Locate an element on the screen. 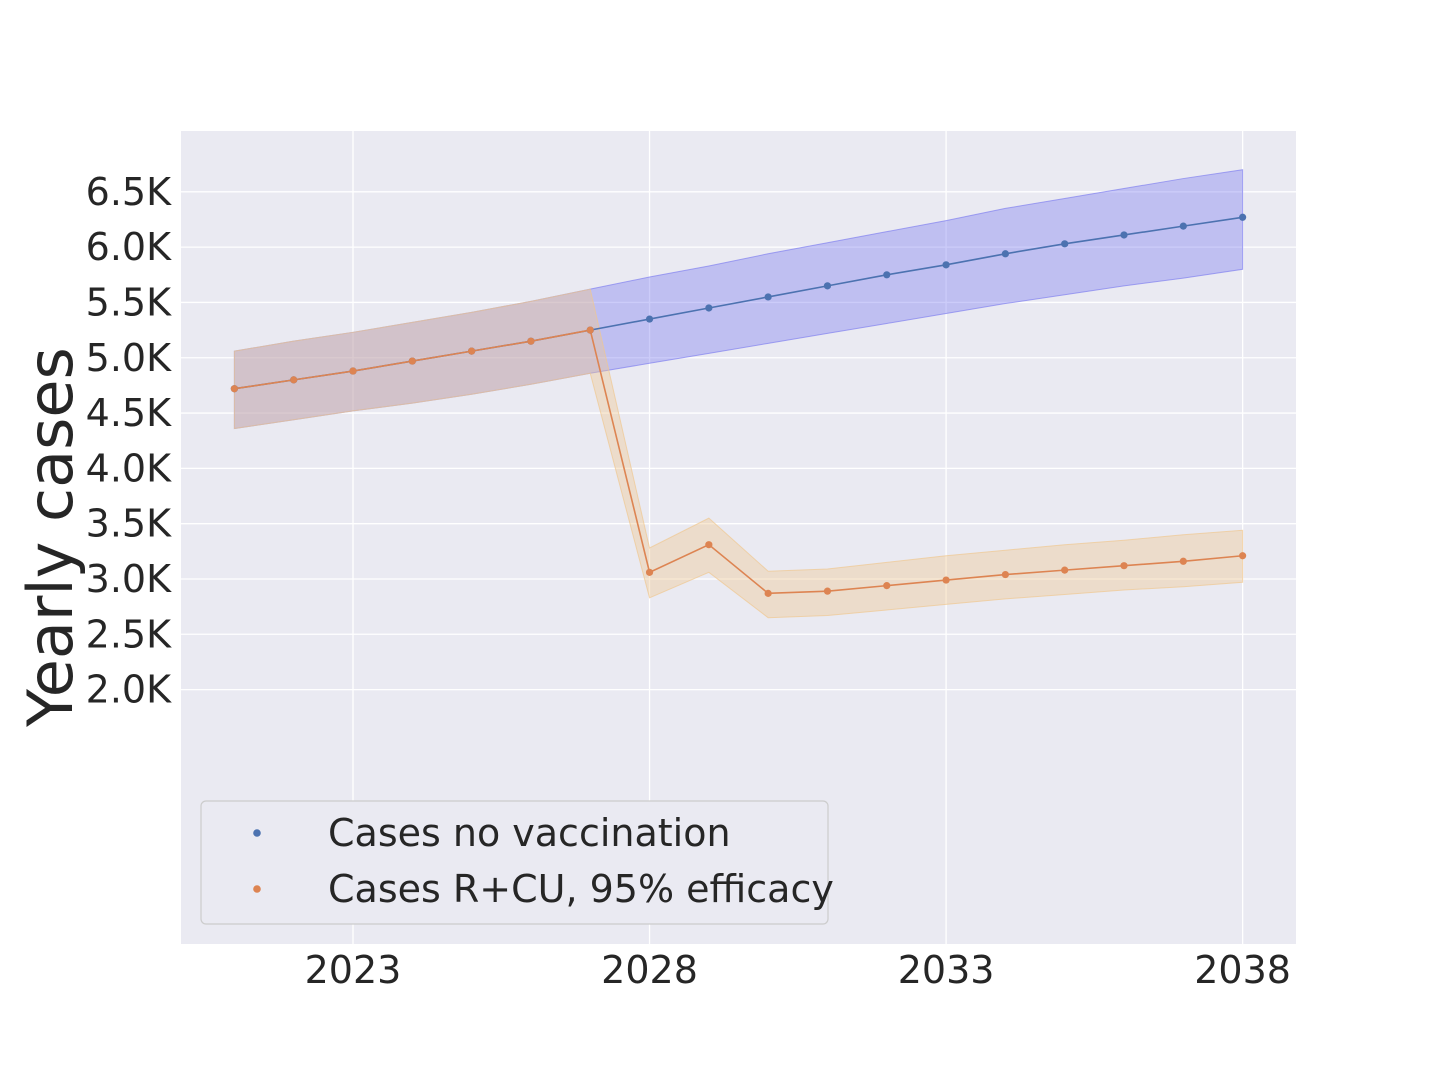 The width and height of the screenshot is (1440, 1080). y-tick-label: 2.0K is located at coordinates (129, 690).